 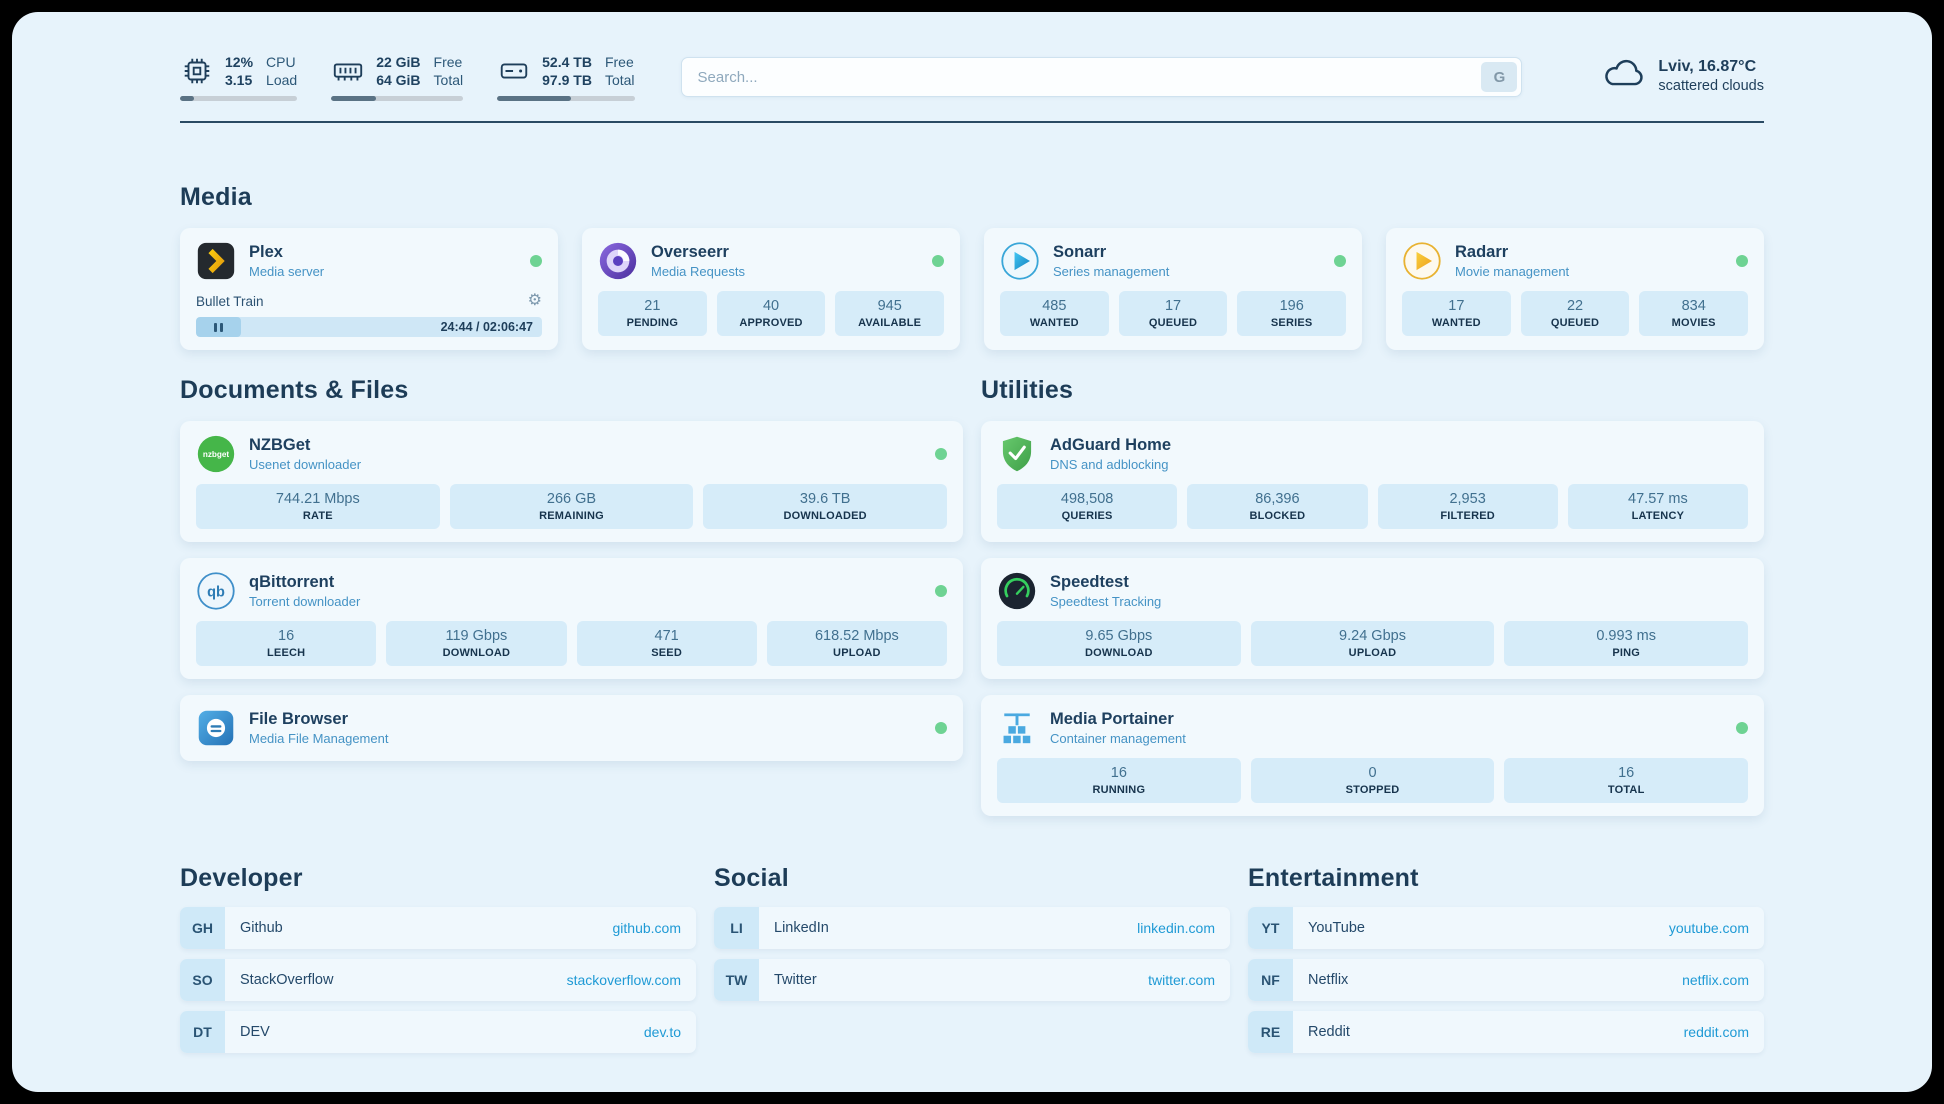 What do you see at coordinates (216, 197) in the screenshot?
I see `section-title-media: Media` at bounding box center [216, 197].